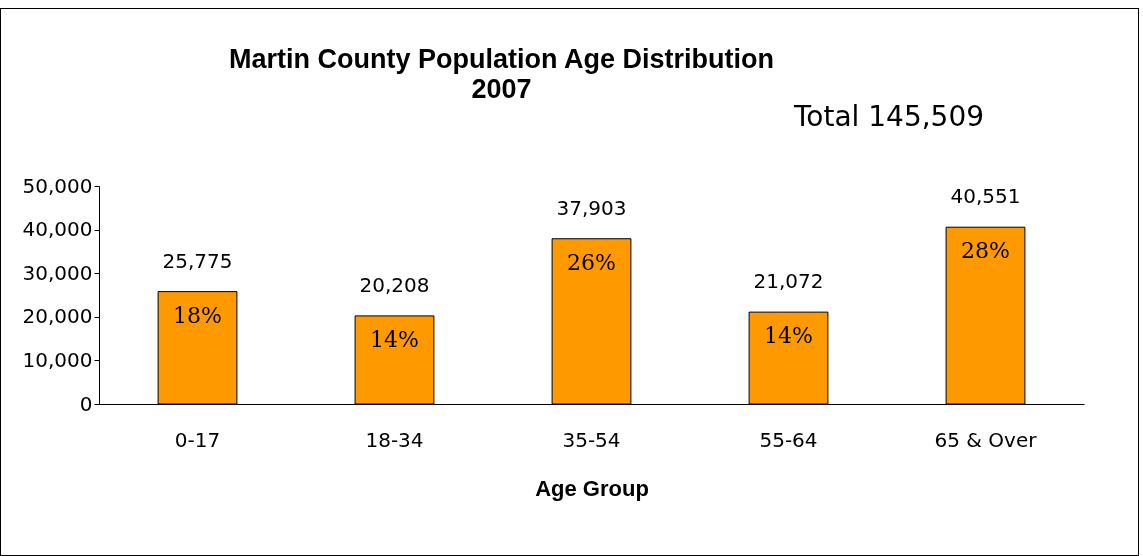 This screenshot has width=1143, height=556. Describe the element at coordinates (197, 260) in the screenshot. I see `data-label: 25,775` at that location.